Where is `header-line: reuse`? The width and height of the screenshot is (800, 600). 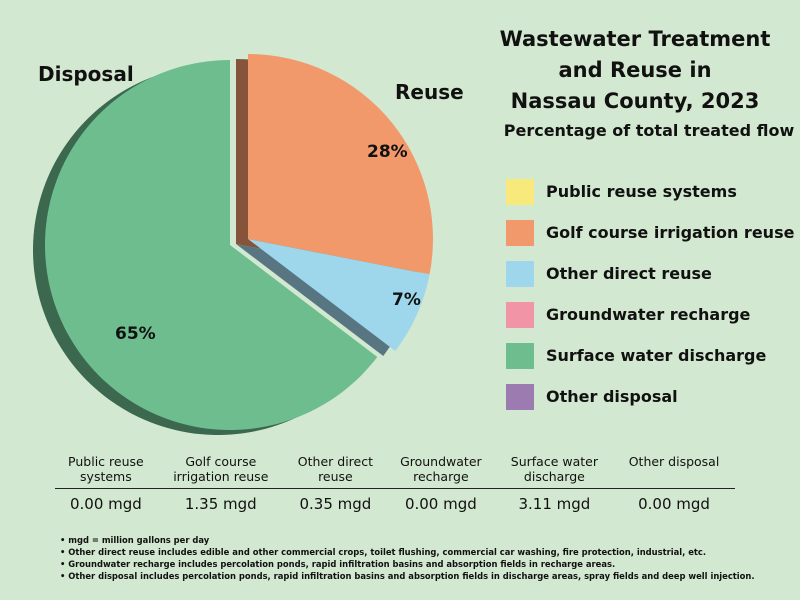
header-line: reuse is located at coordinates (335, 476).